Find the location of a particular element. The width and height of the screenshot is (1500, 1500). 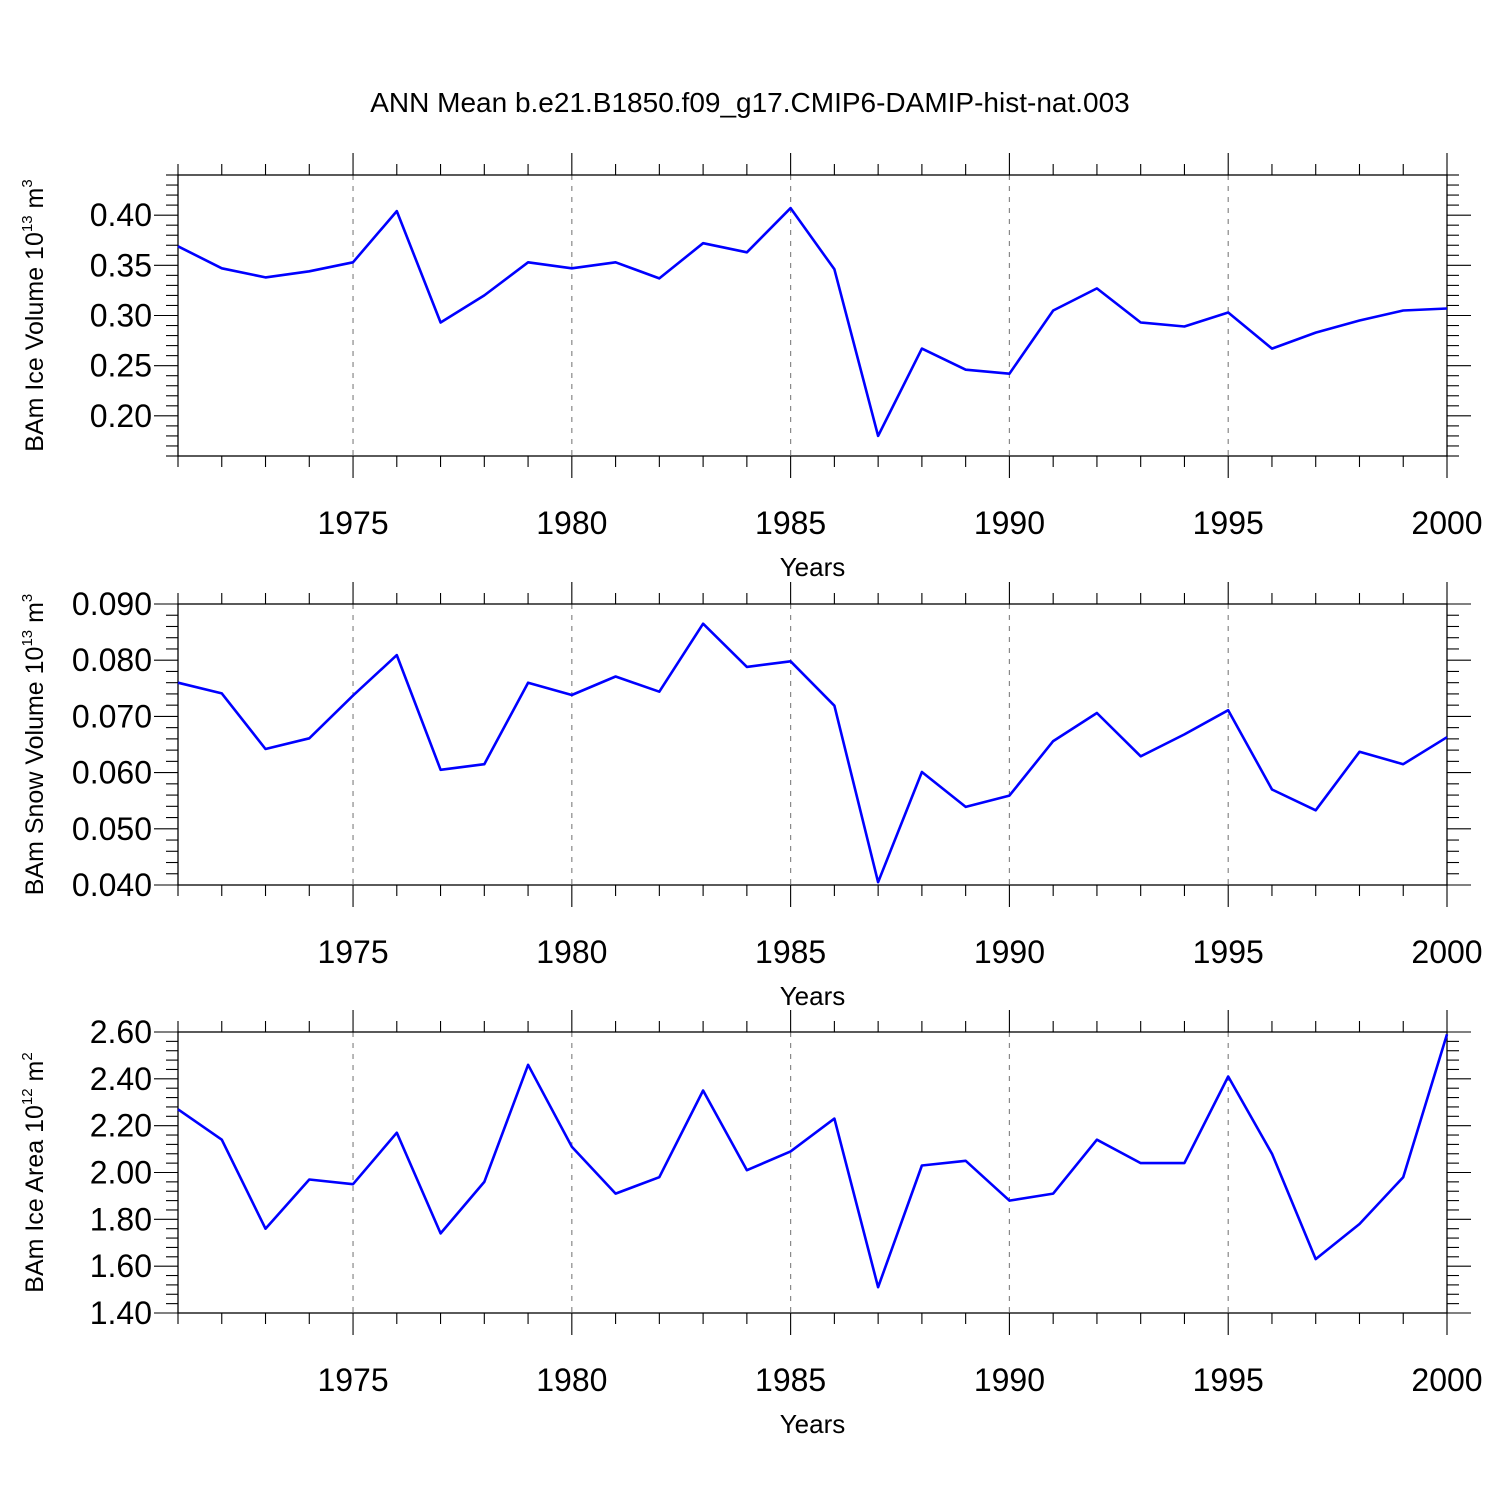

y-axis-label: BAm Ice Volume 1013 m3 is located at coordinates (34, 315).